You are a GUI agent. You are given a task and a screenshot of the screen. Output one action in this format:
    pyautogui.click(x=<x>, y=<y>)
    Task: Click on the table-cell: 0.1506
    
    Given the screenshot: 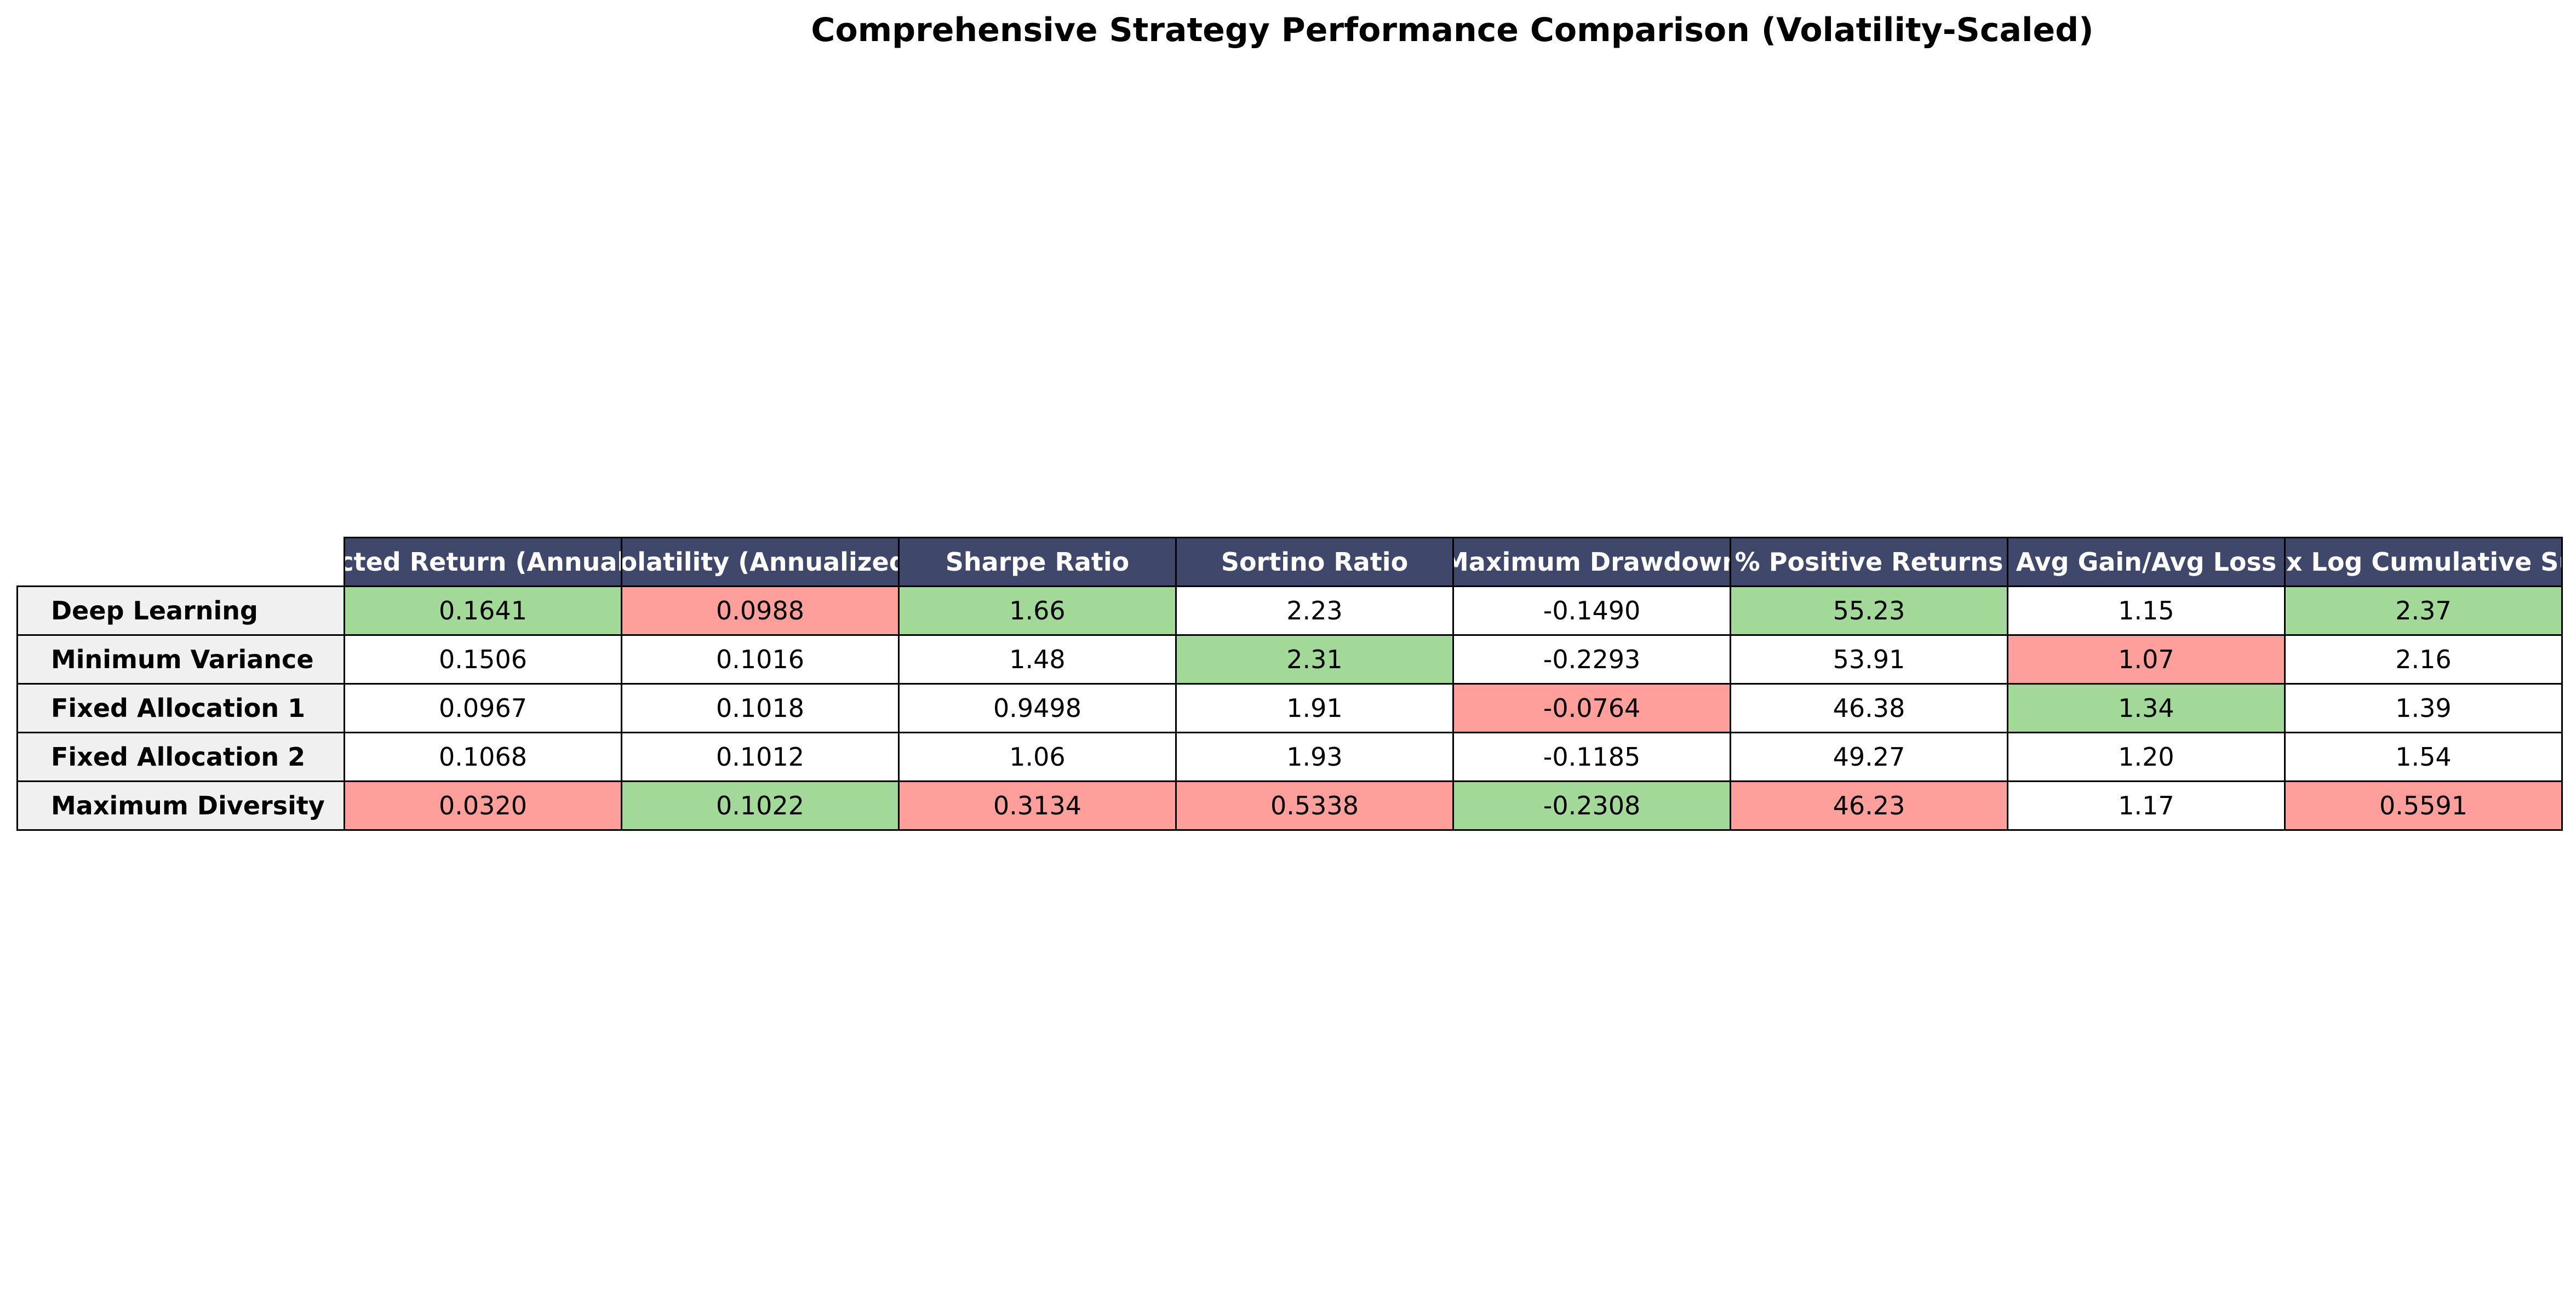 What is the action you would take?
    pyautogui.click(x=483, y=659)
    